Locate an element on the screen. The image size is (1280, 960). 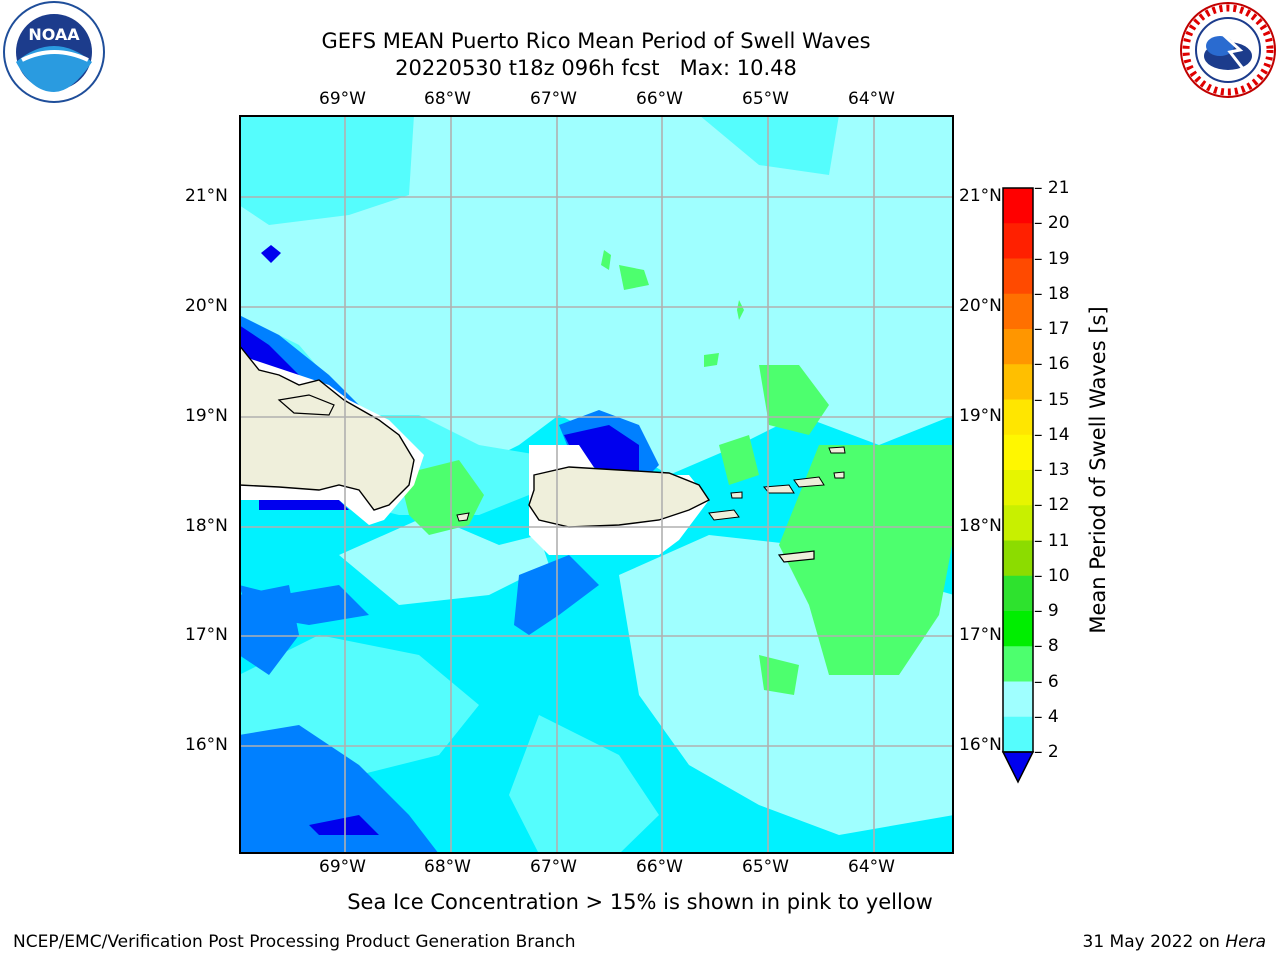
lat-tick-left: 17°N is located at coordinates (206, 635).